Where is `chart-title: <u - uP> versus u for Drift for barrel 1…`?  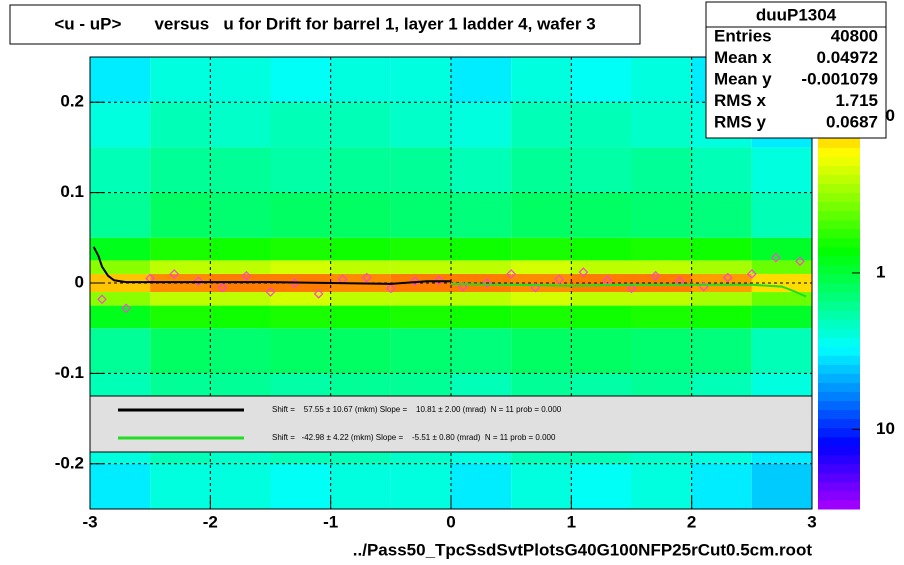 chart-title: <u - uP> versus u for Drift for barrel 1… is located at coordinates (324, 23).